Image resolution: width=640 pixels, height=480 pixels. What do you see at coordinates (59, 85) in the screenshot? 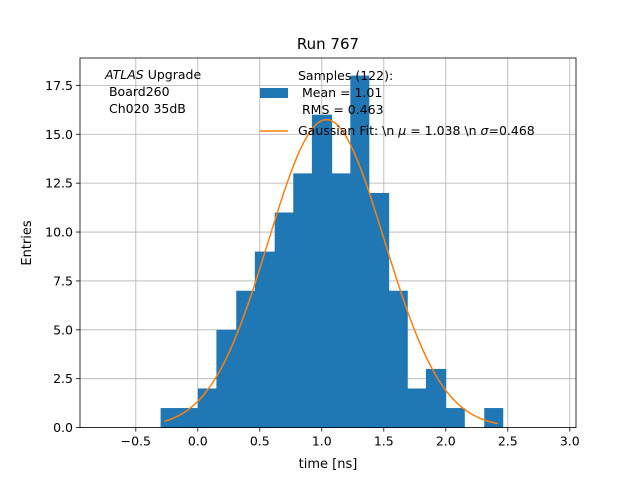
I see `y-tick-label: 17.5` at bounding box center [59, 85].